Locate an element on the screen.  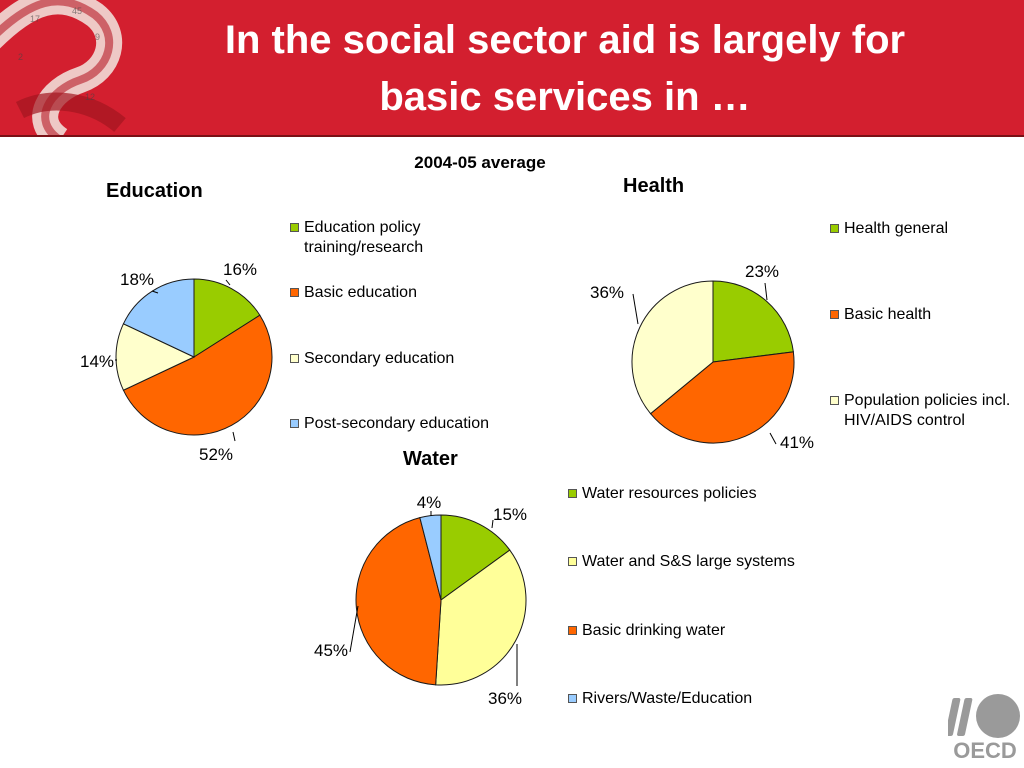
education-data-label-2: 14% is located at coordinates (97, 361).